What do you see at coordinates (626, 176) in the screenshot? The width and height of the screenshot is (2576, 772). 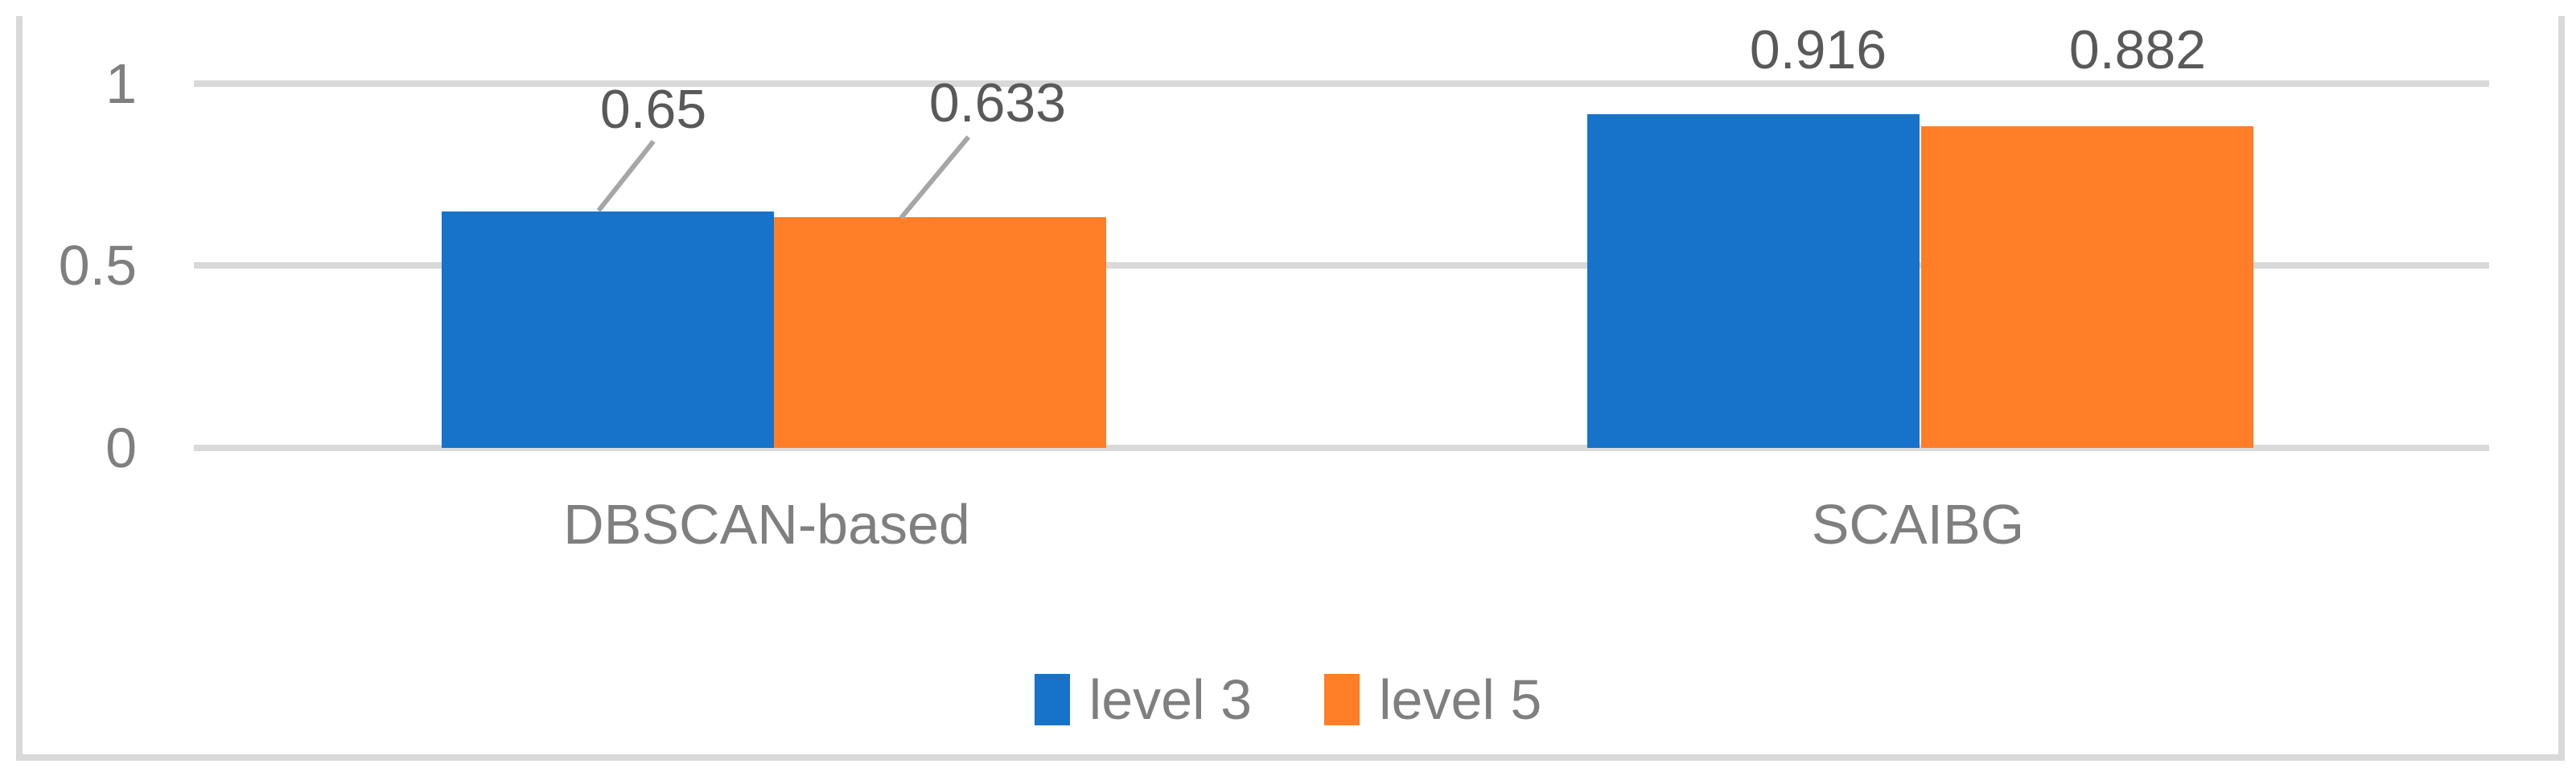 I see `leader-line-level3-dbscan` at bounding box center [626, 176].